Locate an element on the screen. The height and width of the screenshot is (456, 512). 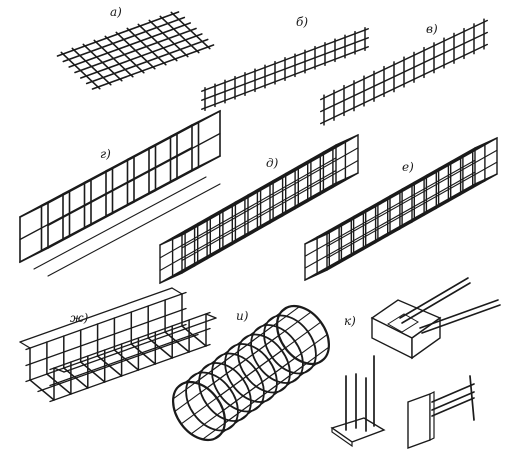
flat-frame-drawing-v is located at coordinates (404, 72).